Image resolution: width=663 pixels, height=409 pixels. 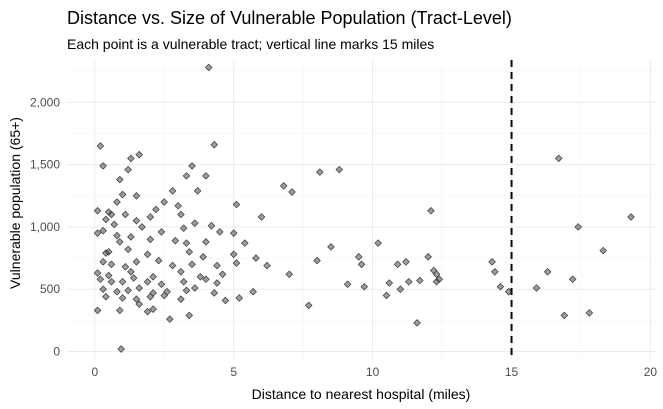 What do you see at coordinates (94, 372) in the screenshot?
I see `x-tick-label: 0` at bounding box center [94, 372].